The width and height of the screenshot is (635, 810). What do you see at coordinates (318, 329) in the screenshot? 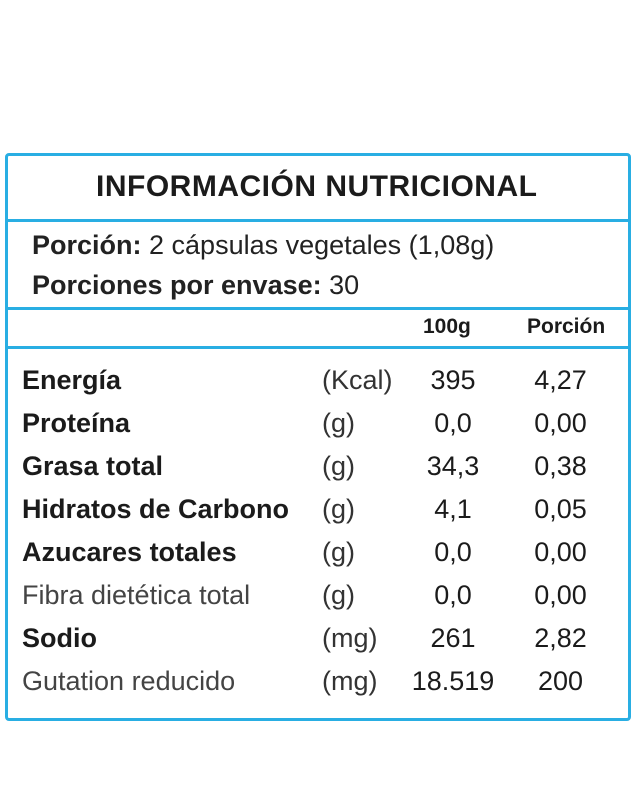
I see `column-header-row: 100g Porción` at bounding box center [318, 329].